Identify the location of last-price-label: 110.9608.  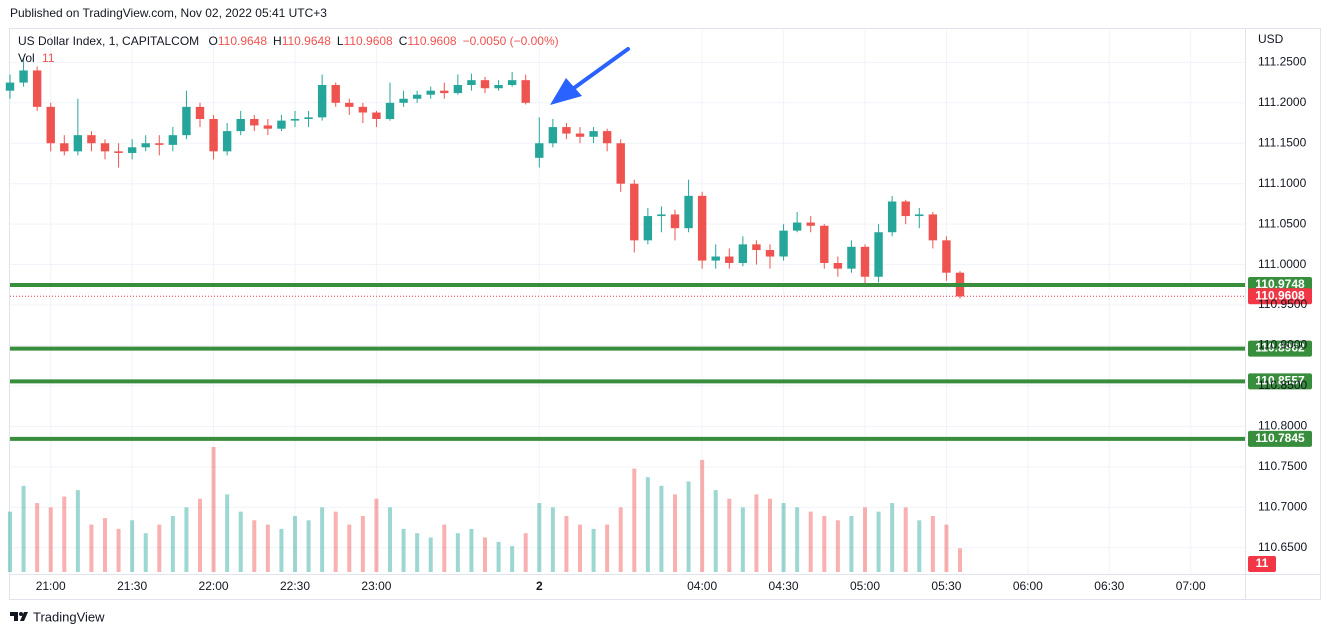
(1280, 295).